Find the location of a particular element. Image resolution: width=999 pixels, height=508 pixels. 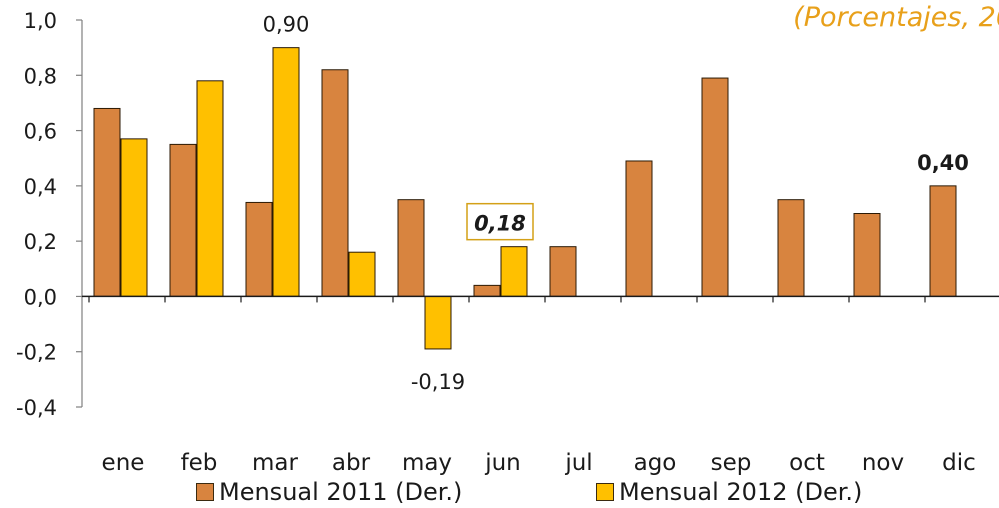

bar-2011-feb is located at coordinates (183, 220).